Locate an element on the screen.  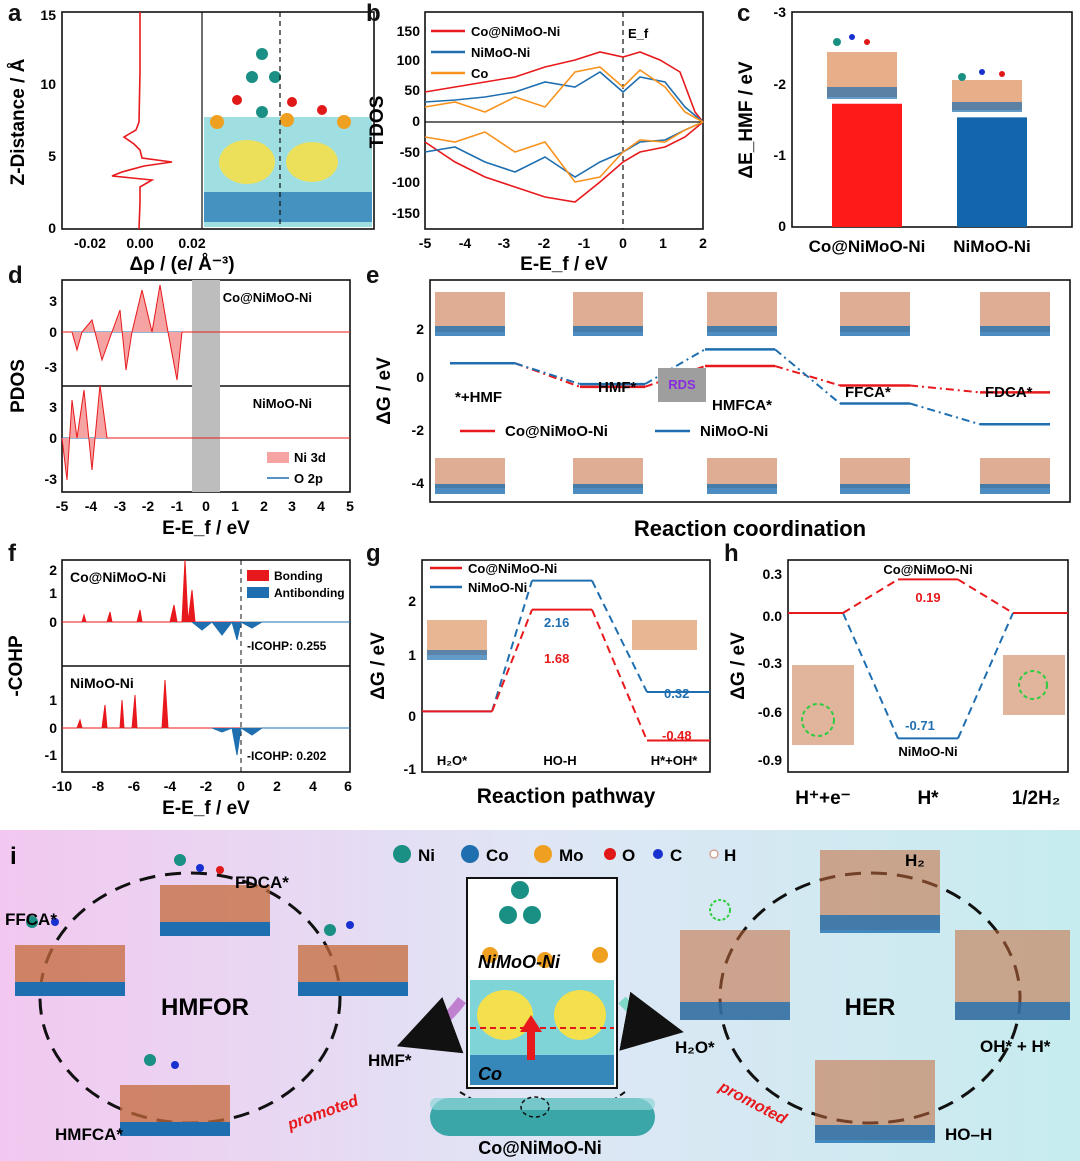
x-axis-label: Δρ / (e/ Å⁻³) is located at coordinates (181, 264).